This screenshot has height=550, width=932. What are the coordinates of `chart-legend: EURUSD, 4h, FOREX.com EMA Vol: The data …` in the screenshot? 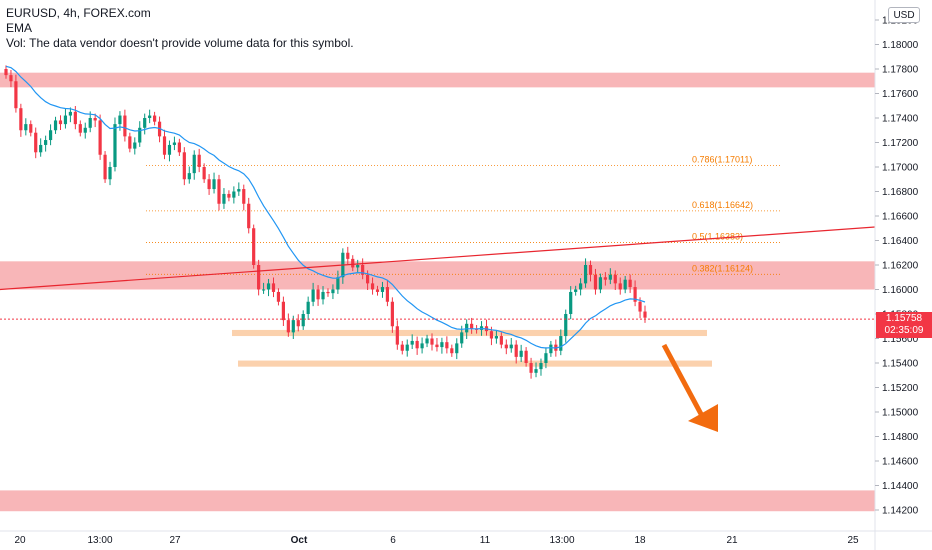 It's located at (180, 28).